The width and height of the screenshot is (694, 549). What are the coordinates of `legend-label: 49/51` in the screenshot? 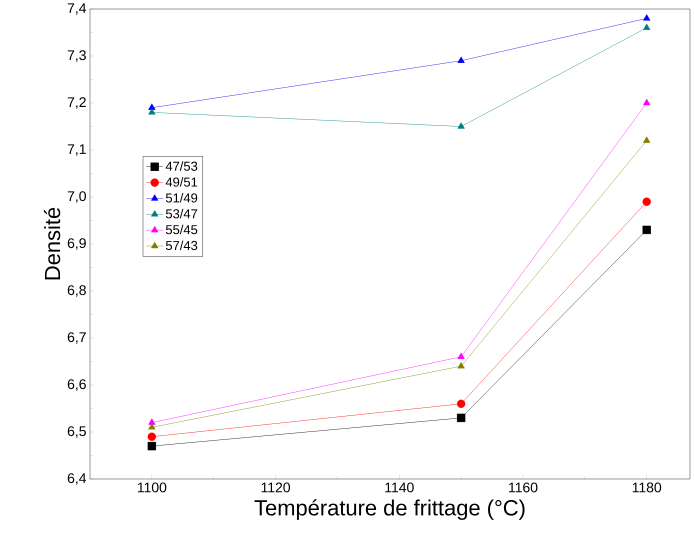 It's located at (182, 182).